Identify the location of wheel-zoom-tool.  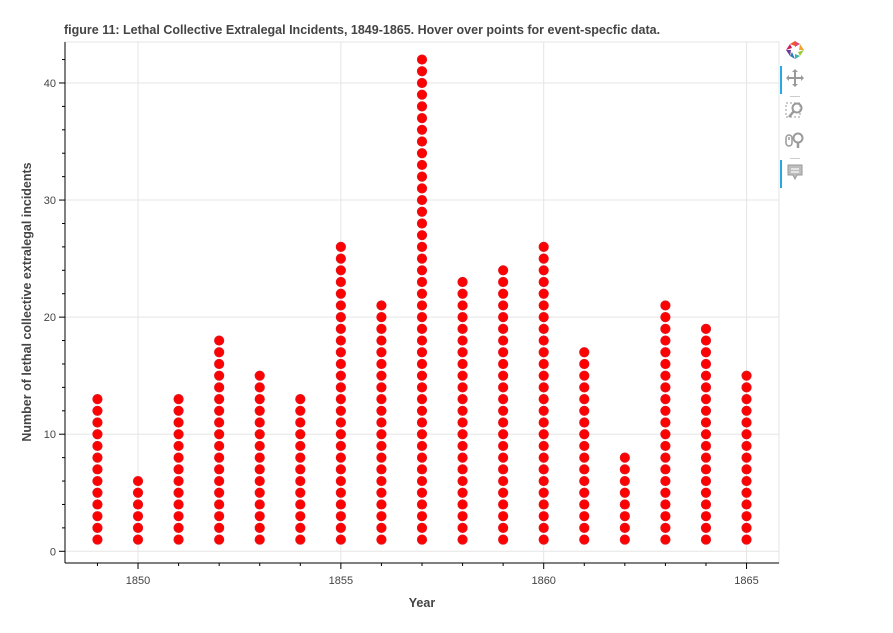
(795, 142).